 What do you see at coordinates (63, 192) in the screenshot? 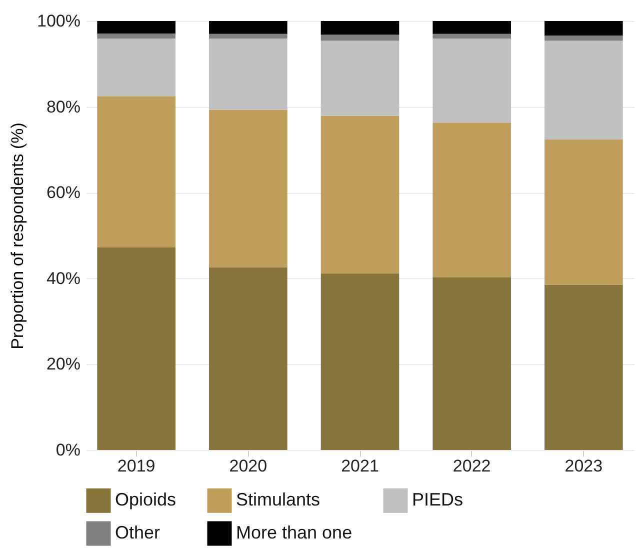
I see `y-tick-label: 60%` at bounding box center [63, 192].